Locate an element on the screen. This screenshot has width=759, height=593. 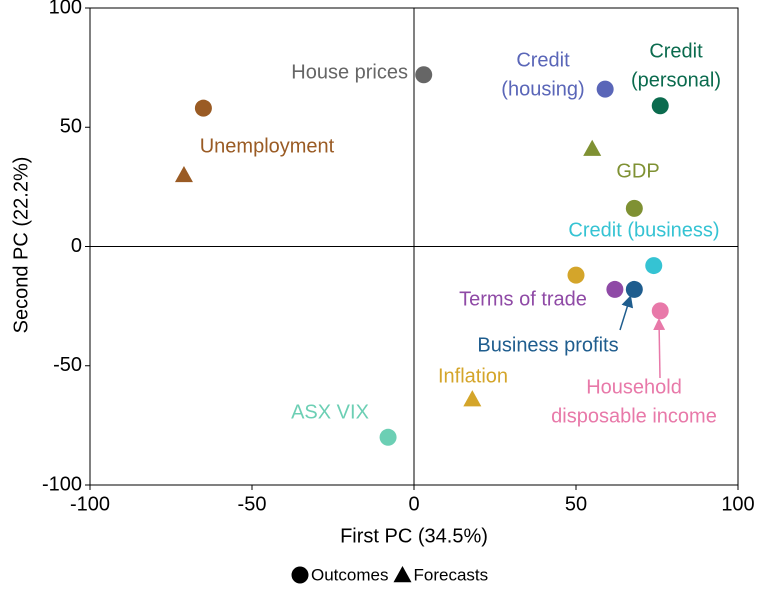
x-tick-label: -50 is located at coordinates (252, 504).